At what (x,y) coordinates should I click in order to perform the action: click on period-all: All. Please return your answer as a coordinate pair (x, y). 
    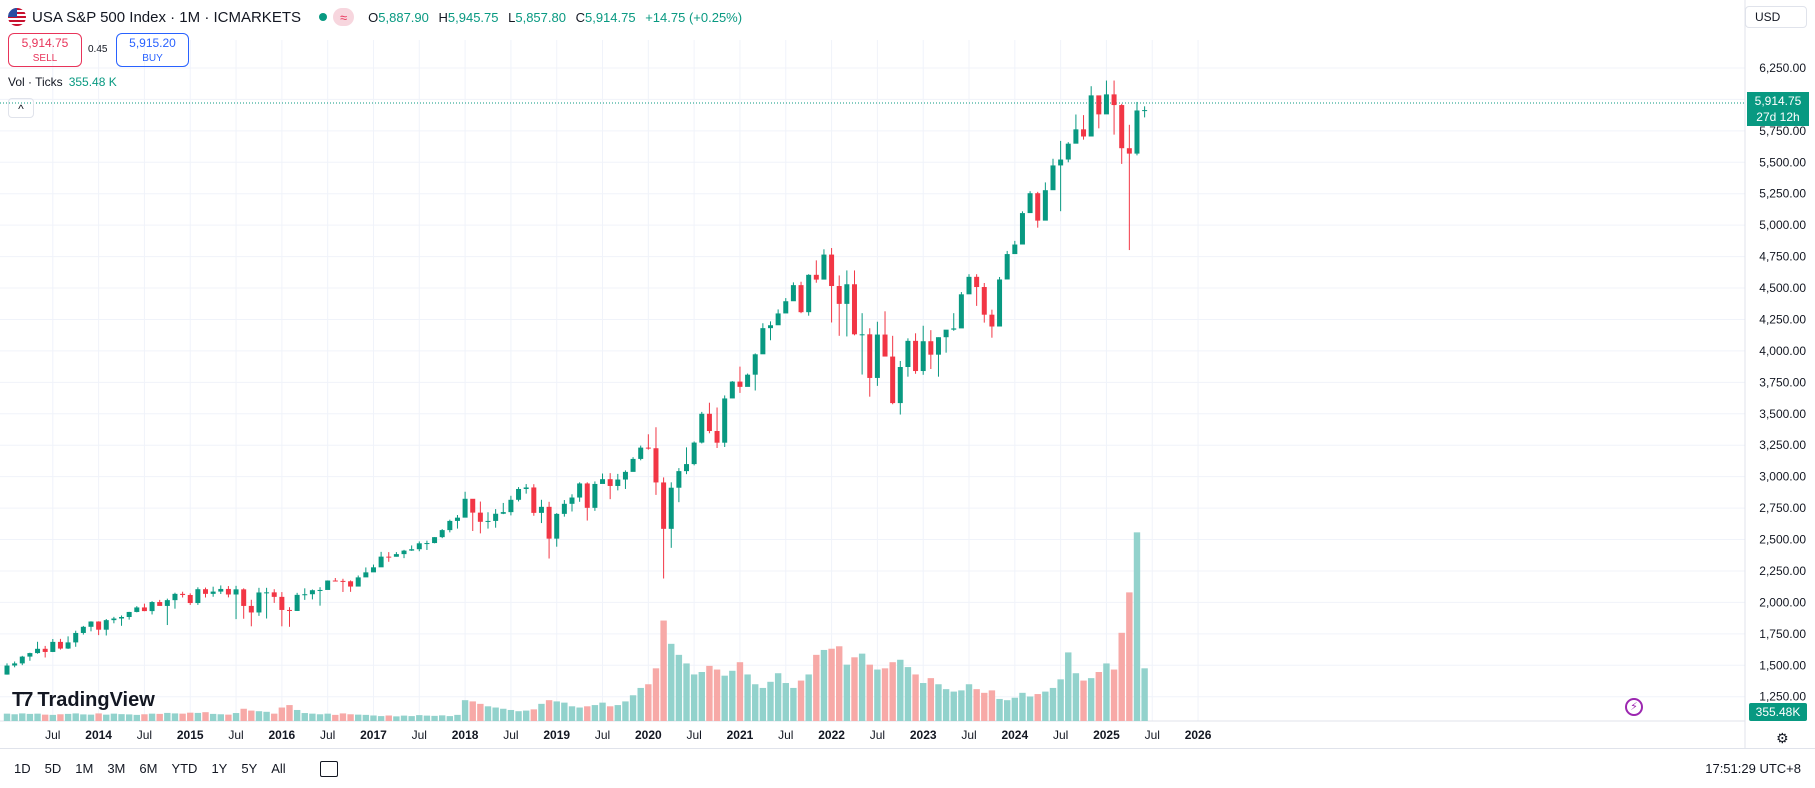
    Looking at the image, I should click on (278, 768).